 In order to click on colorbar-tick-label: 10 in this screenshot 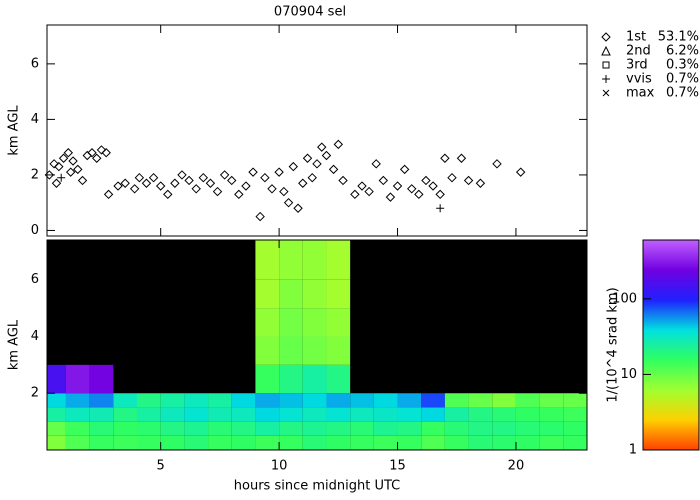, I will do `click(628, 374)`.